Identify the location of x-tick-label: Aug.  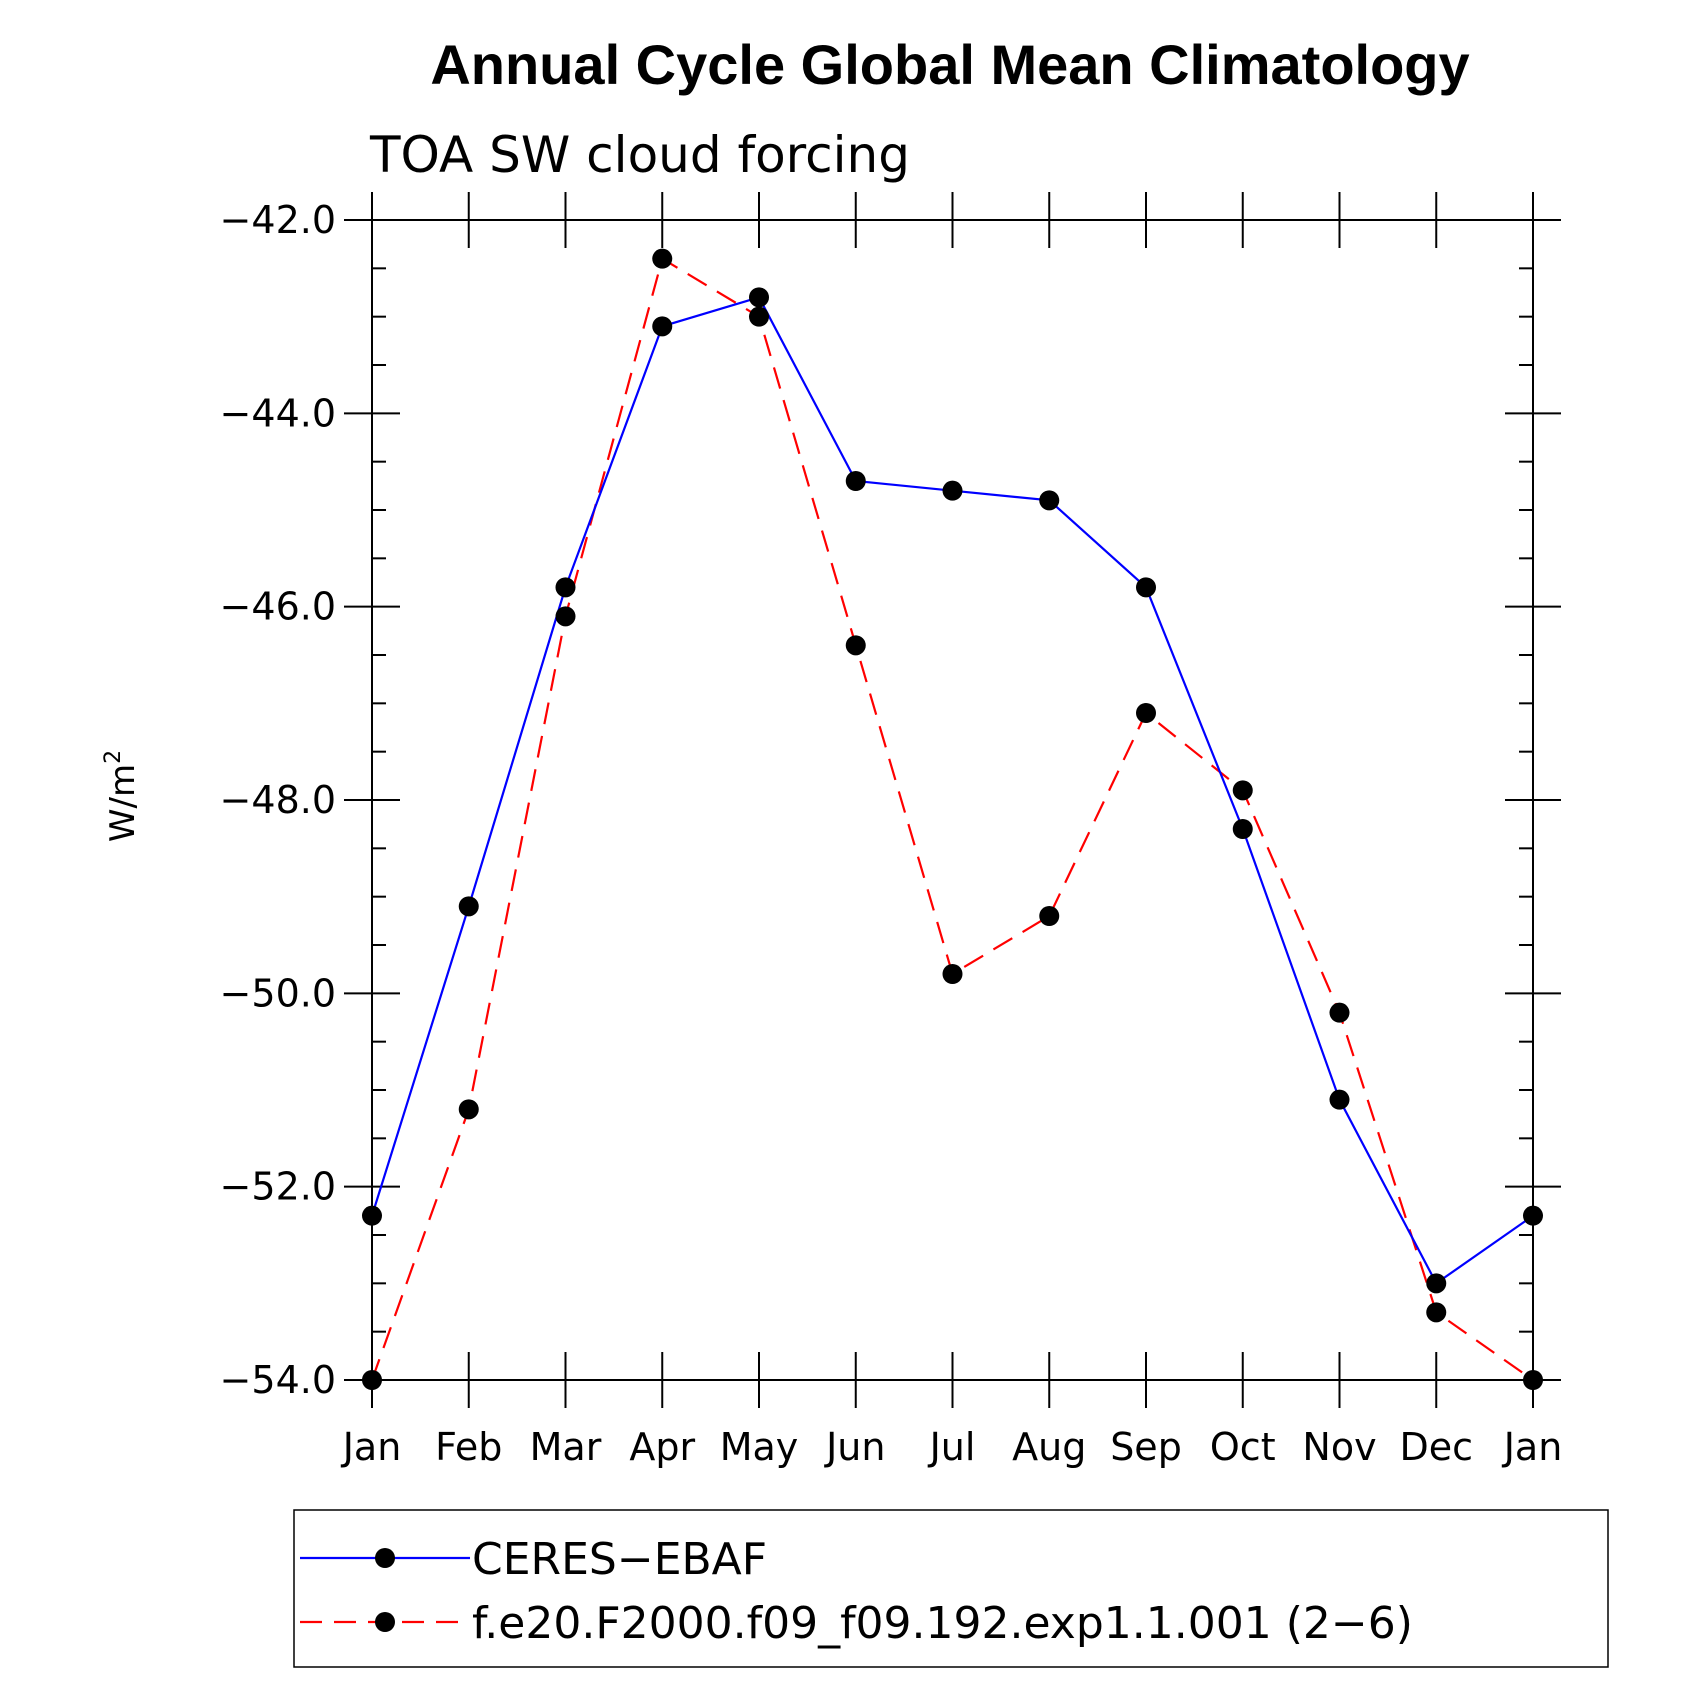
(1049, 1447).